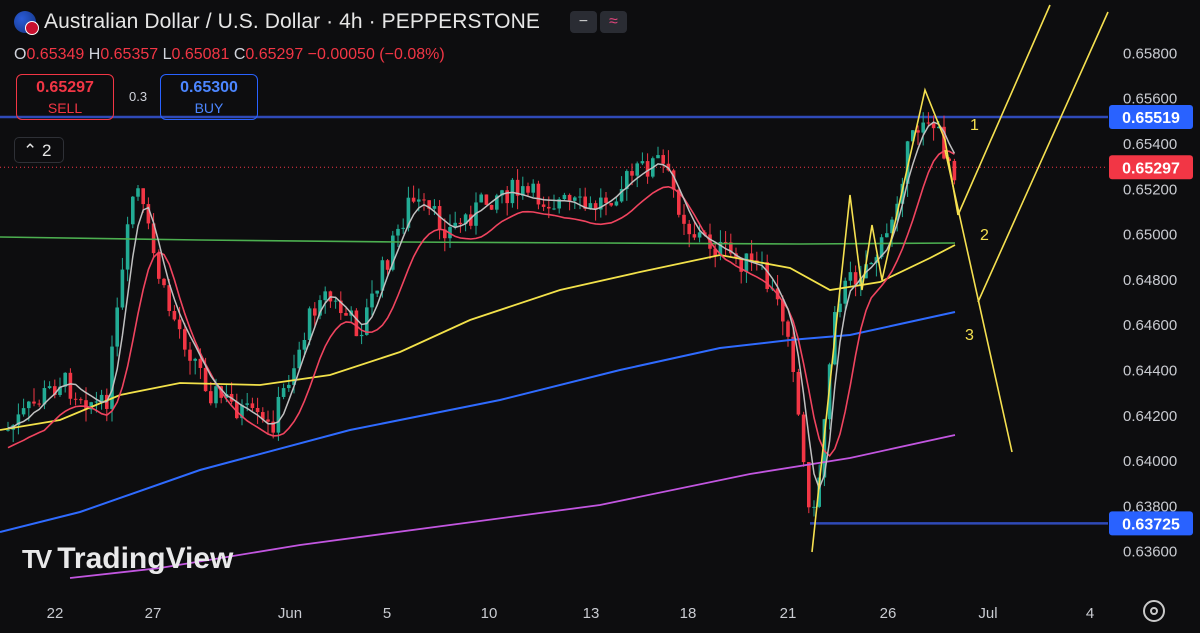  I want to click on chevron-up-icon: ⌃, so click(30, 150).